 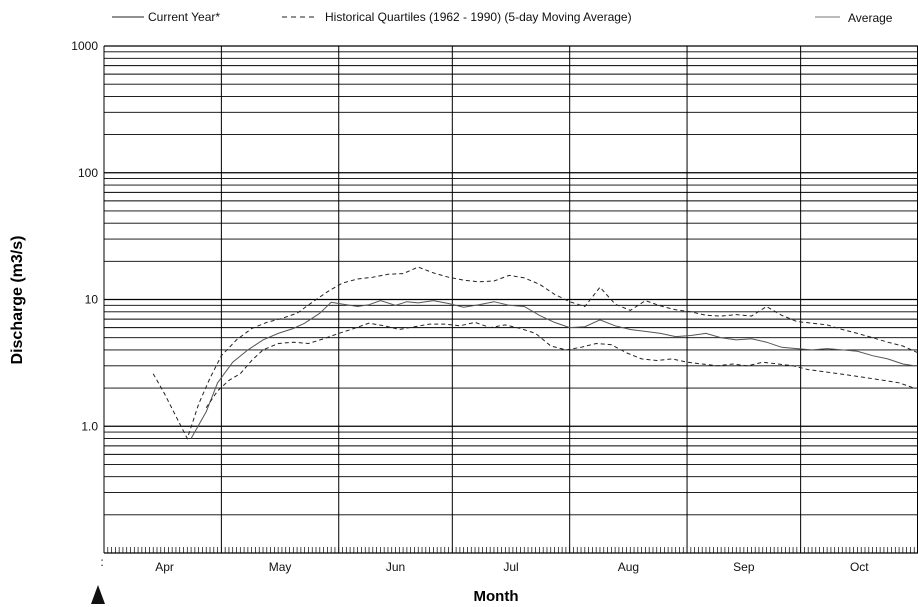 I want to click on x-tick-label: Sep, so click(x=744, y=567).